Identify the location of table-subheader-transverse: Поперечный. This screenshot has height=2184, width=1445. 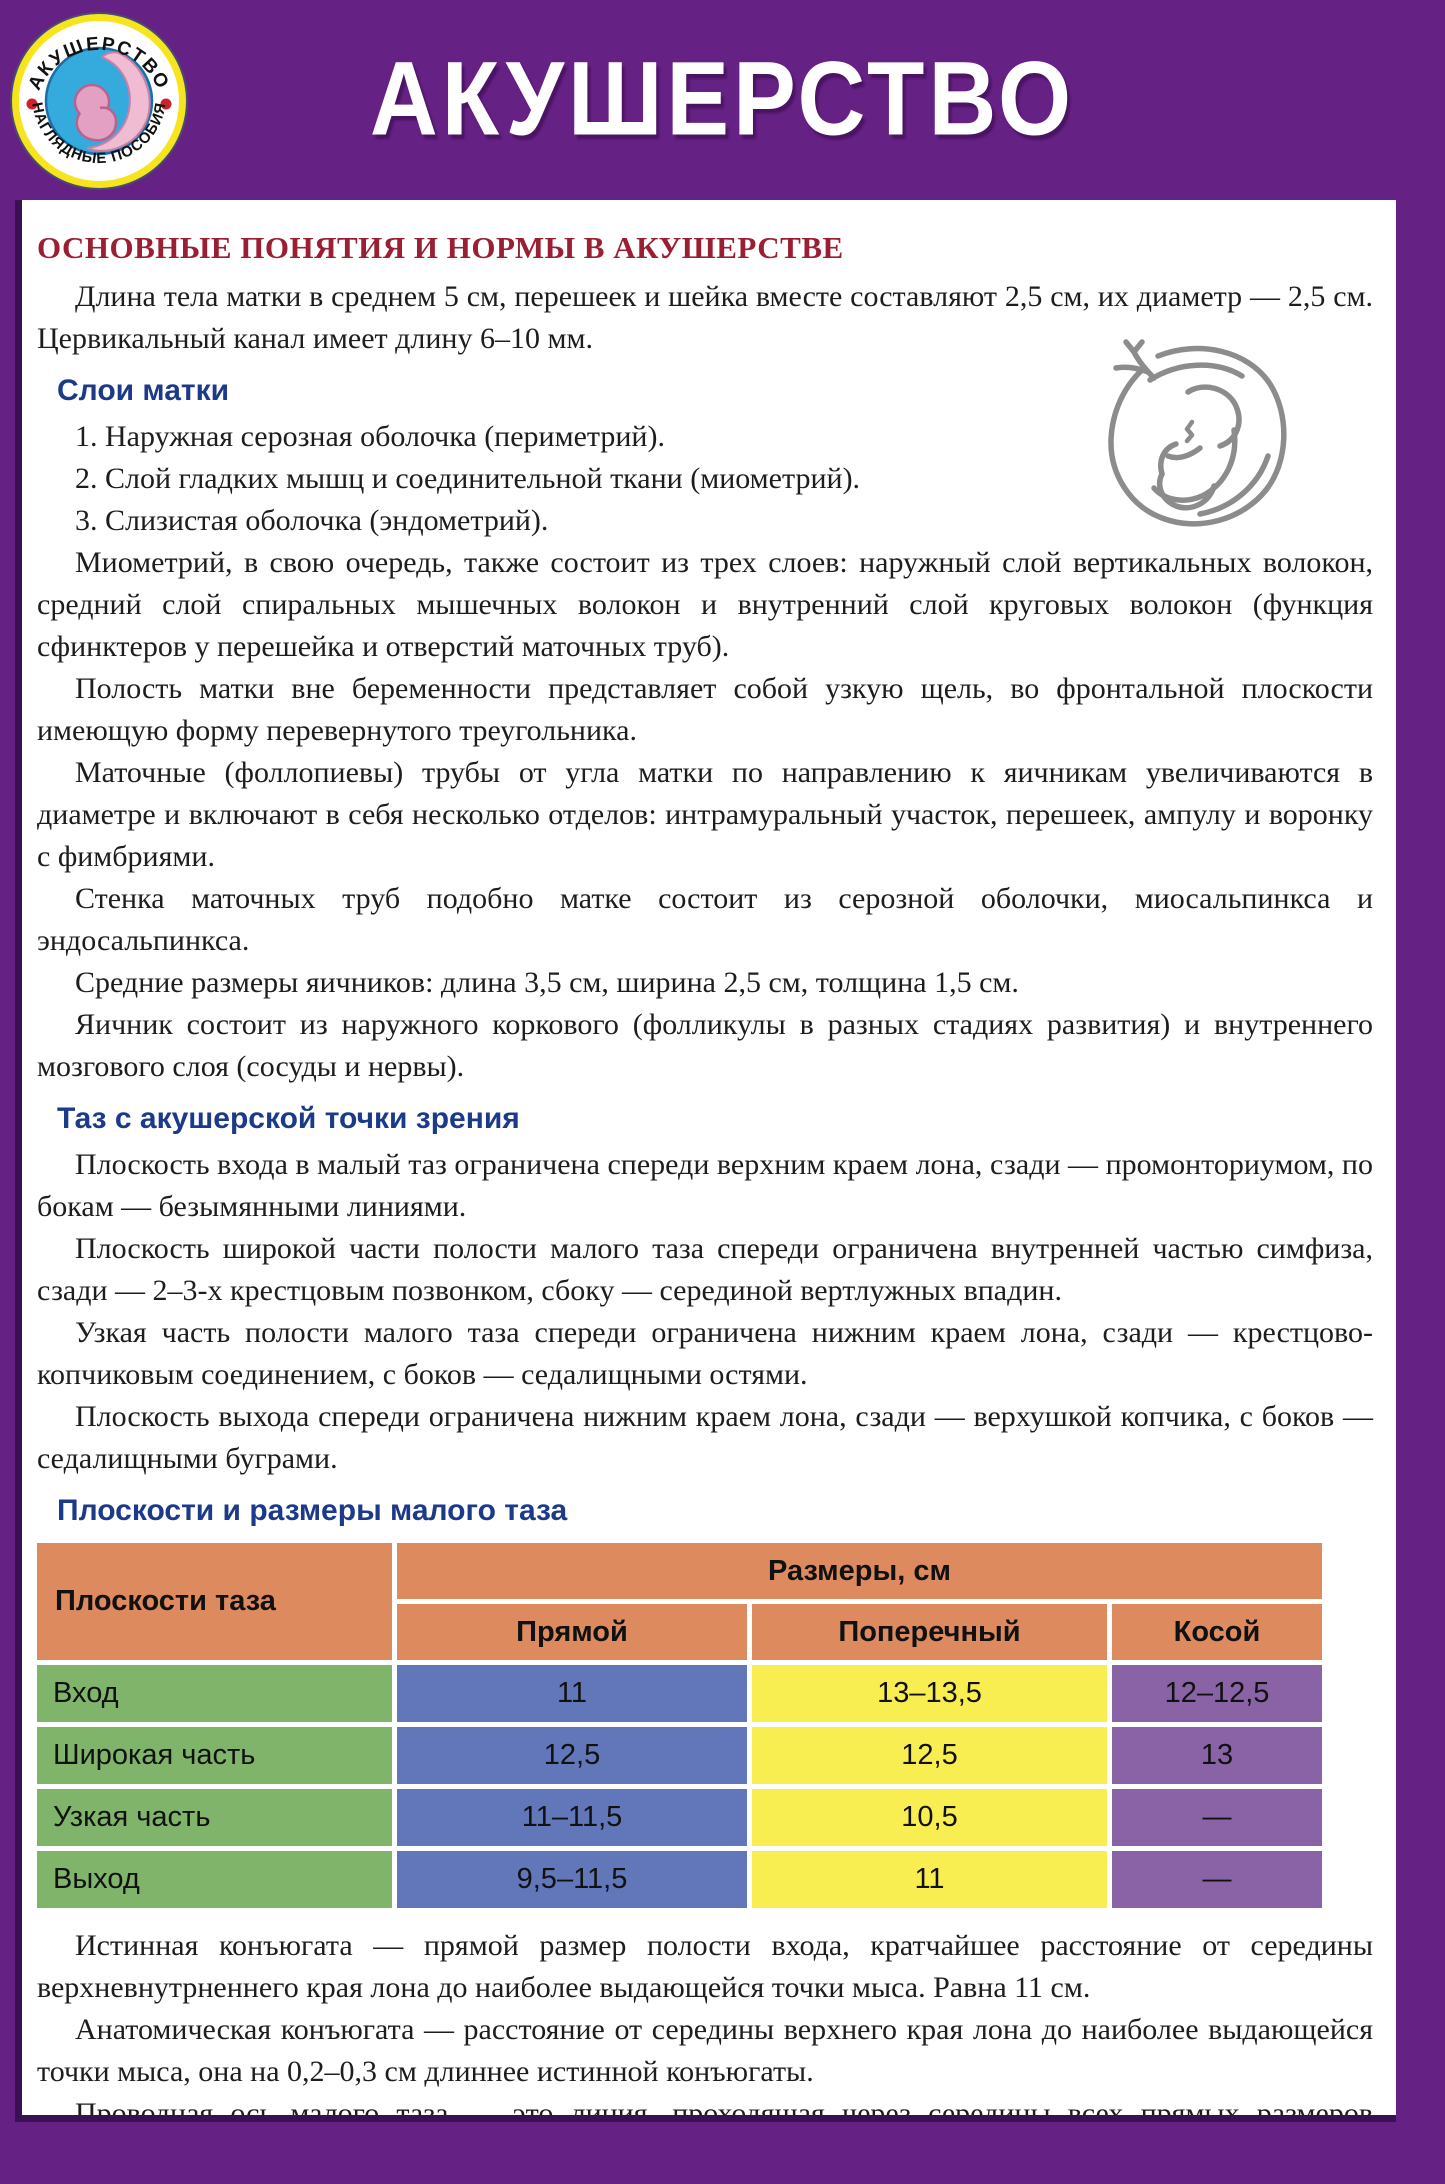
(929, 1632).